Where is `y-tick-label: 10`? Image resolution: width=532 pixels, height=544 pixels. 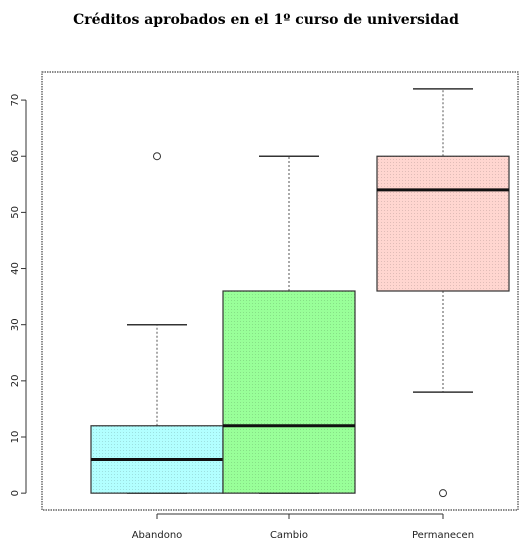 y-tick-label: 10 is located at coordinates (15, 437).